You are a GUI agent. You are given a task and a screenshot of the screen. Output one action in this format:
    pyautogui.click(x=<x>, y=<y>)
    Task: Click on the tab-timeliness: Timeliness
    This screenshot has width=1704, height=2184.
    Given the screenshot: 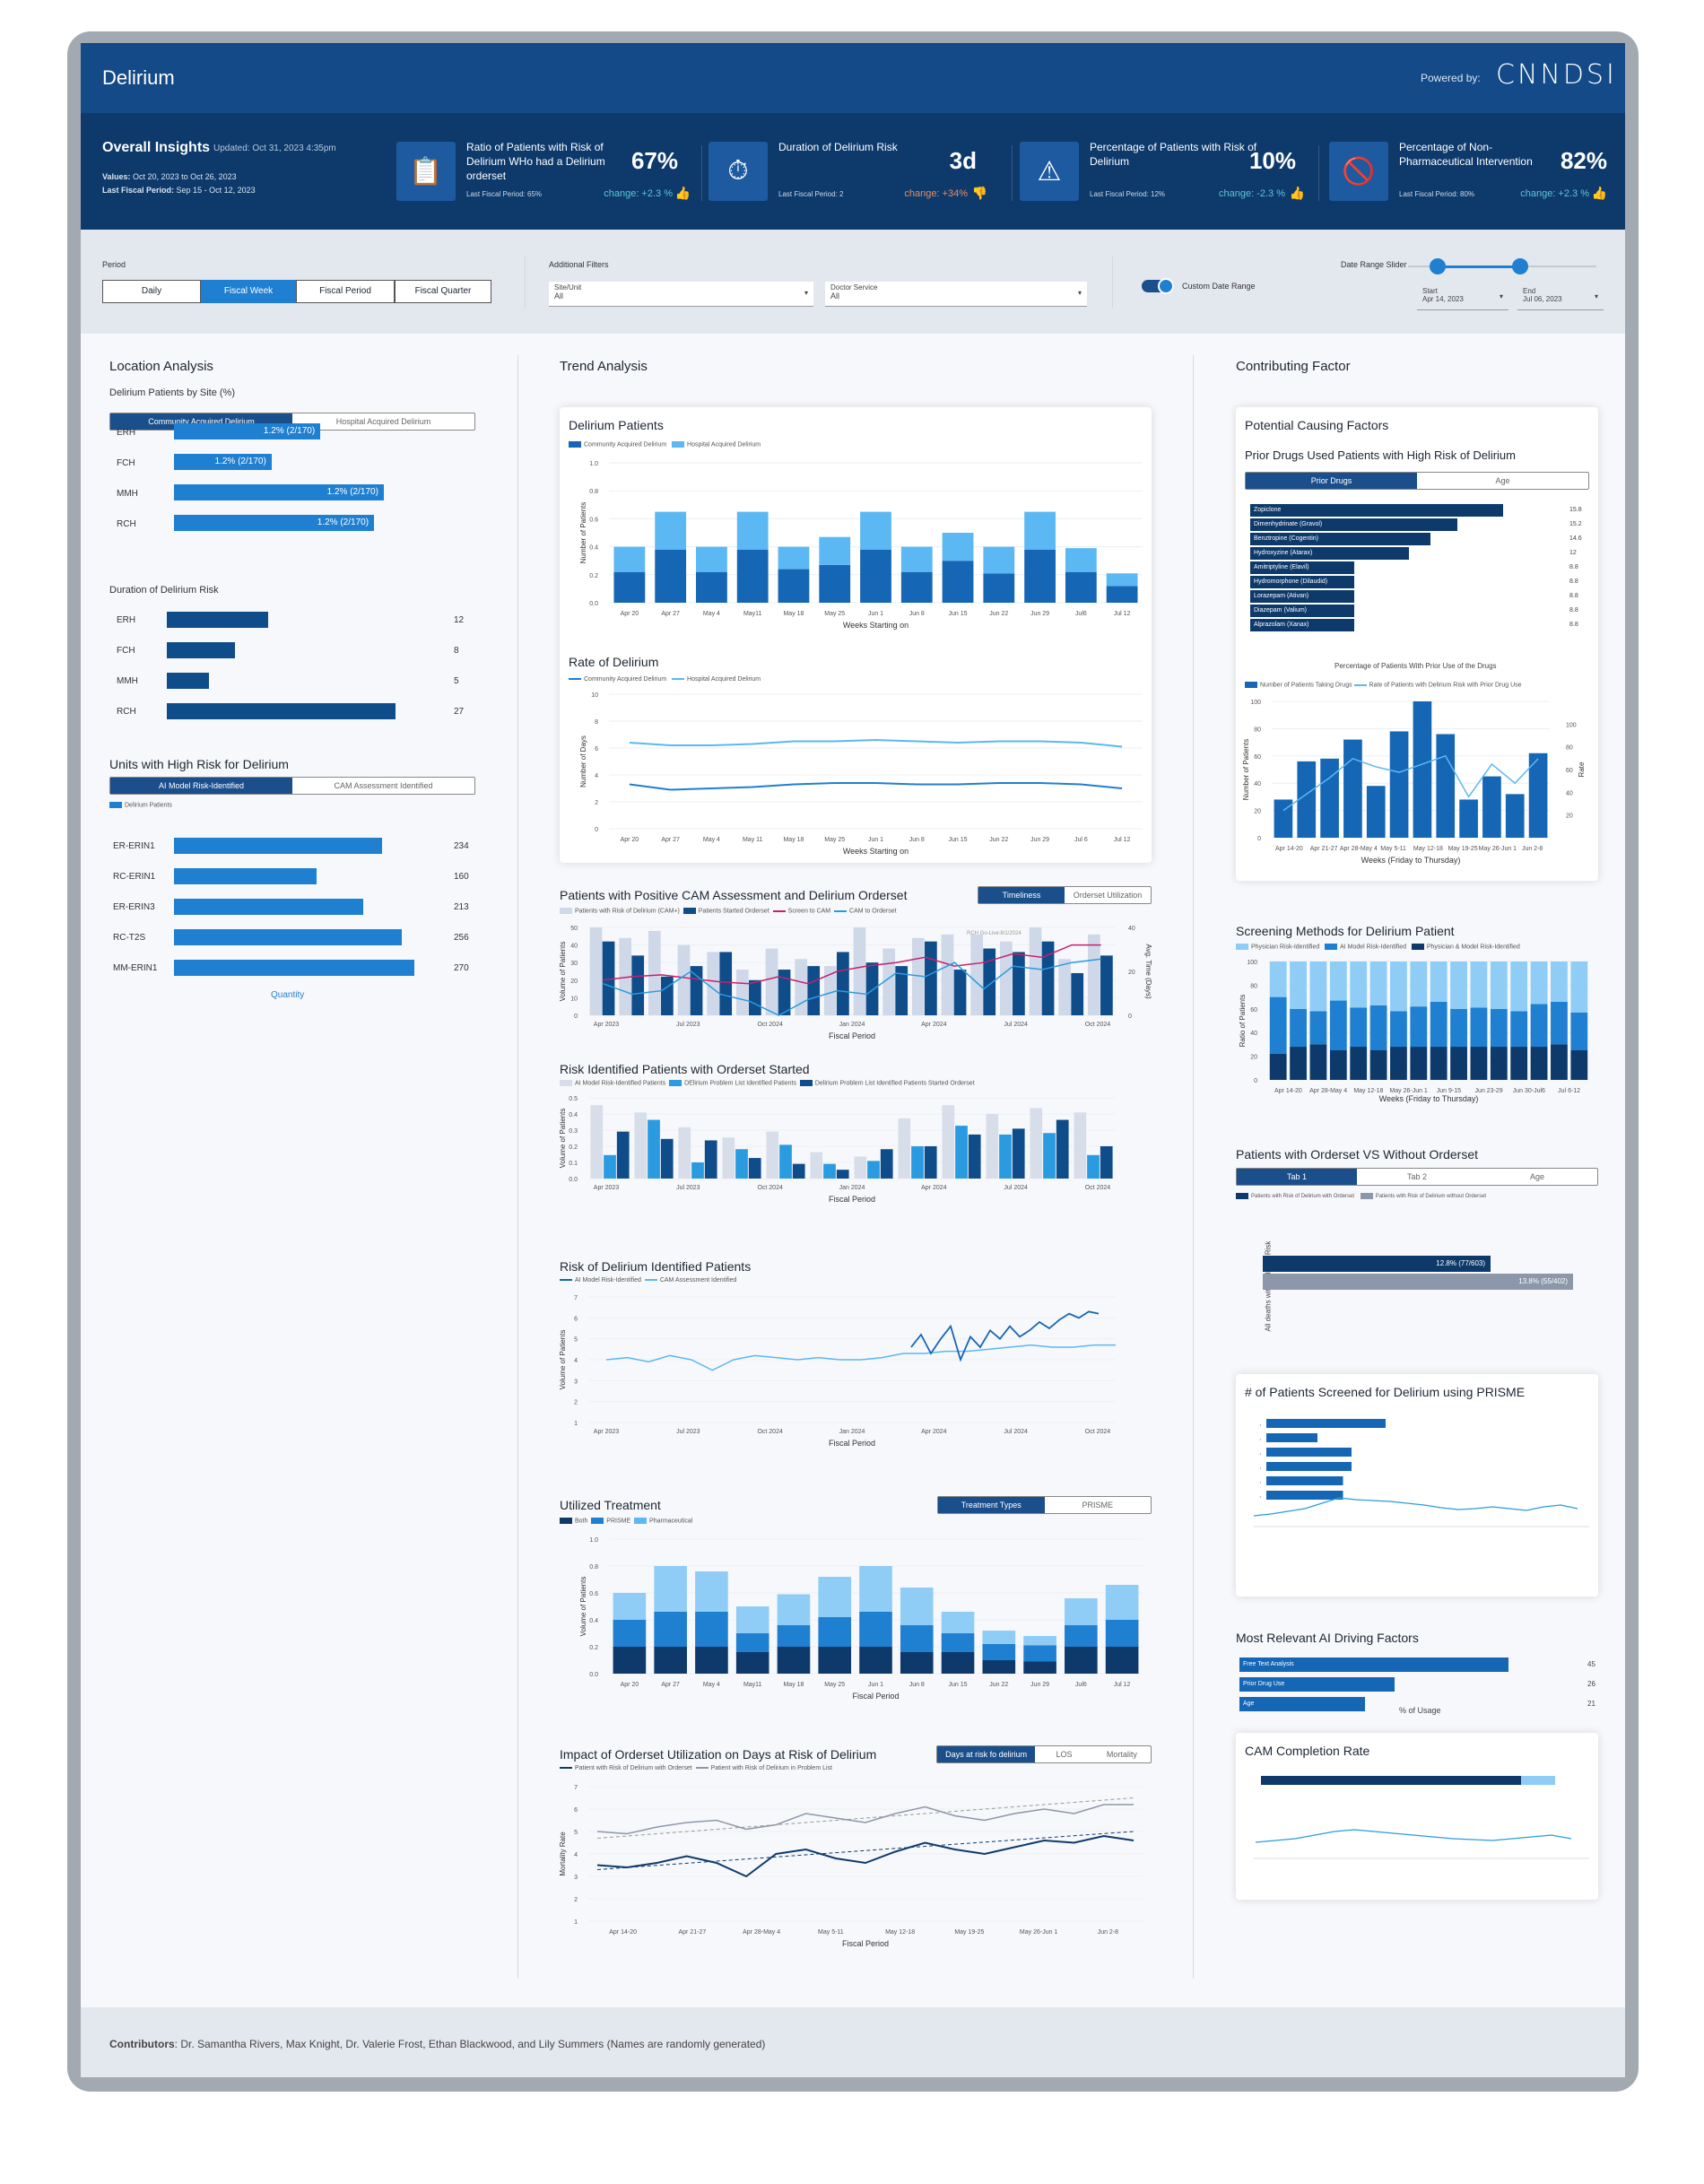 What is the action you would take?
    pyautogui.click(x=1022, y=895)
    